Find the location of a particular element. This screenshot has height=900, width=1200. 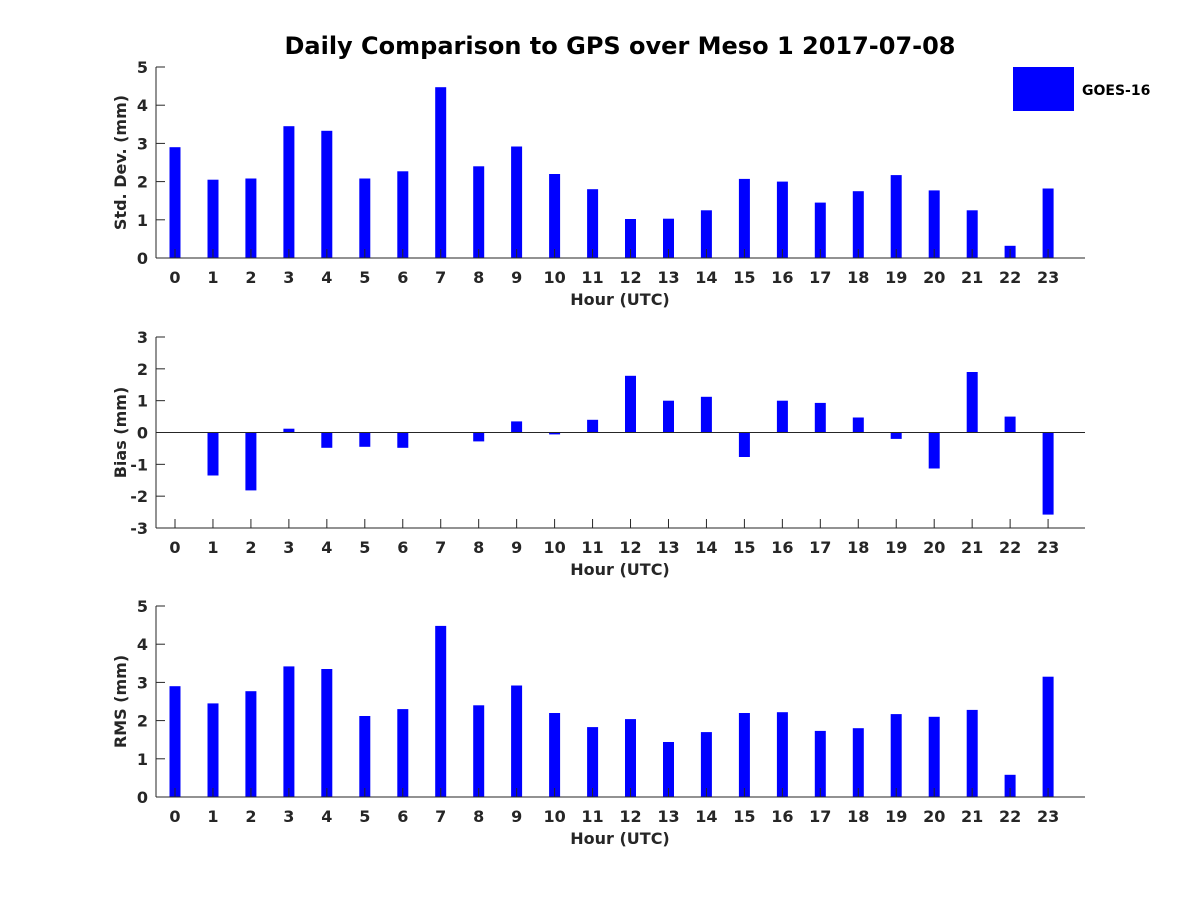

y-tick-label: 5 is located at coordinates (142, 606).